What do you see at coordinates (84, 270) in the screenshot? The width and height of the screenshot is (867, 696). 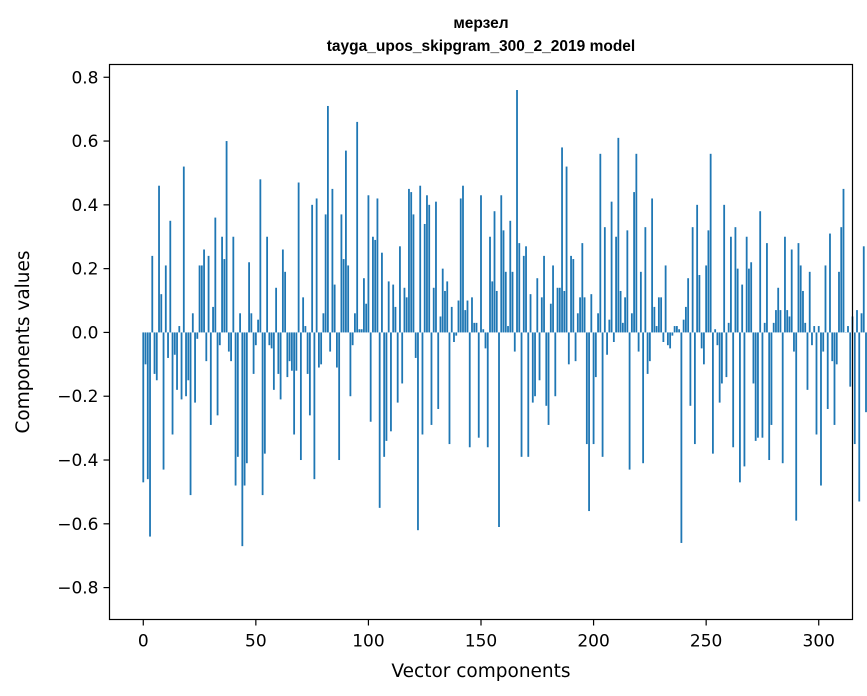 I see `y-tick-label: 0.2` at bounding box center [84, 270].